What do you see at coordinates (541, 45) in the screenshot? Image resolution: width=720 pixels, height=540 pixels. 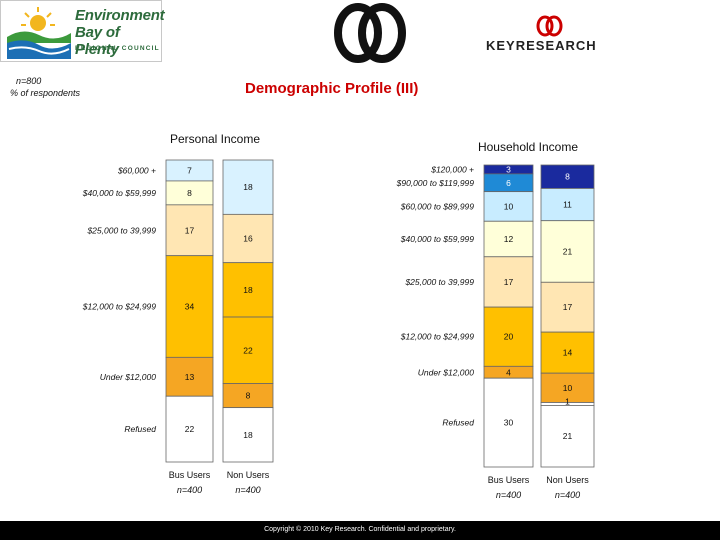 I see `brand-name: KEYRESEARCH` at bounding box center [541, 45].